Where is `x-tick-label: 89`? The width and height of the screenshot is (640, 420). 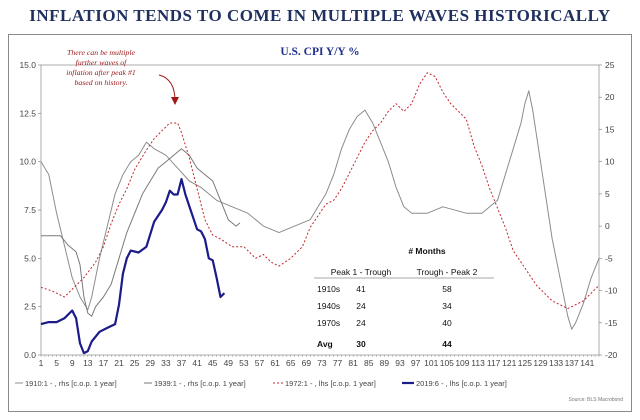
x-tick-label: 89 is located at coordinates (385, 363).